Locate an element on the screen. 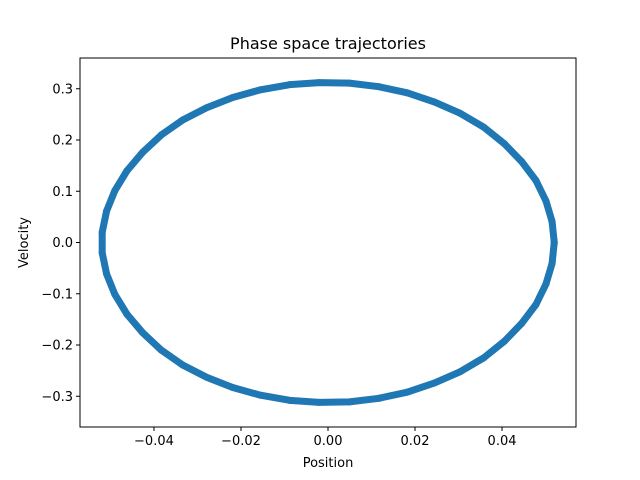 This screenshot has width=640, height=480. y-axis-ticks: 0.3 0.2 0.1 0.0 −0.1 −0.2 −0.3 is located at coordinates (60, 243).